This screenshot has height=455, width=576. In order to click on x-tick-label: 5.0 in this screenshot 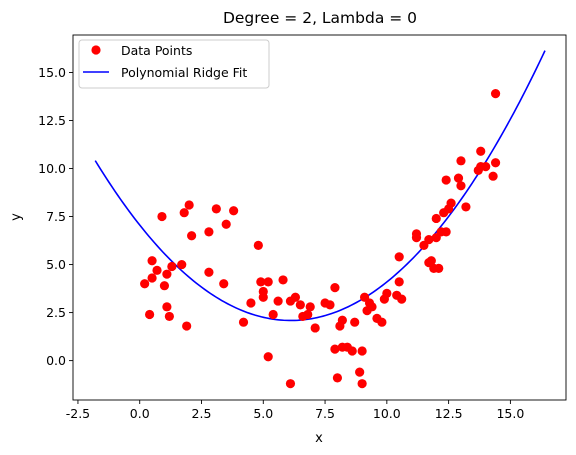, I will do `click(263, 413)`.